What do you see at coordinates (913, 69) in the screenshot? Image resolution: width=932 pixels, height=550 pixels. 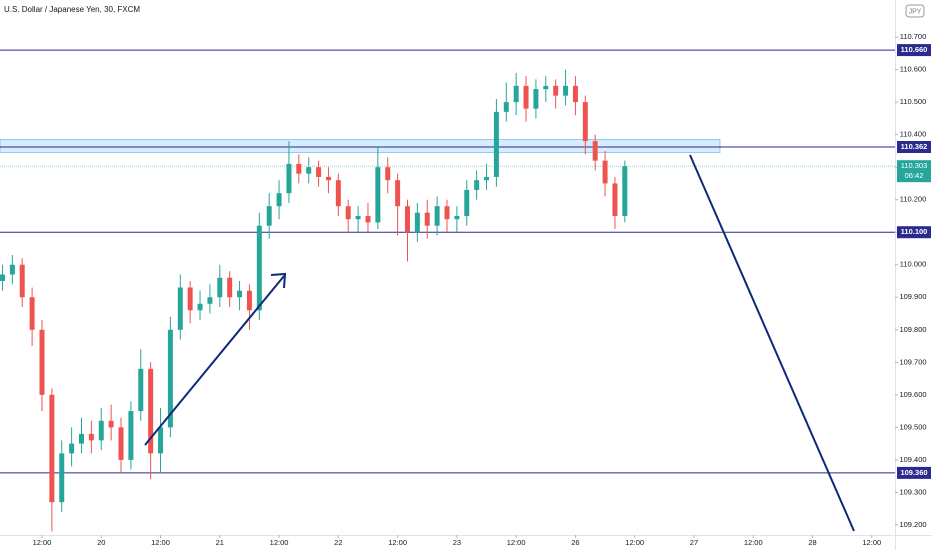 I see `y-tick-label: 110.600` at bounding box center [913, 69].